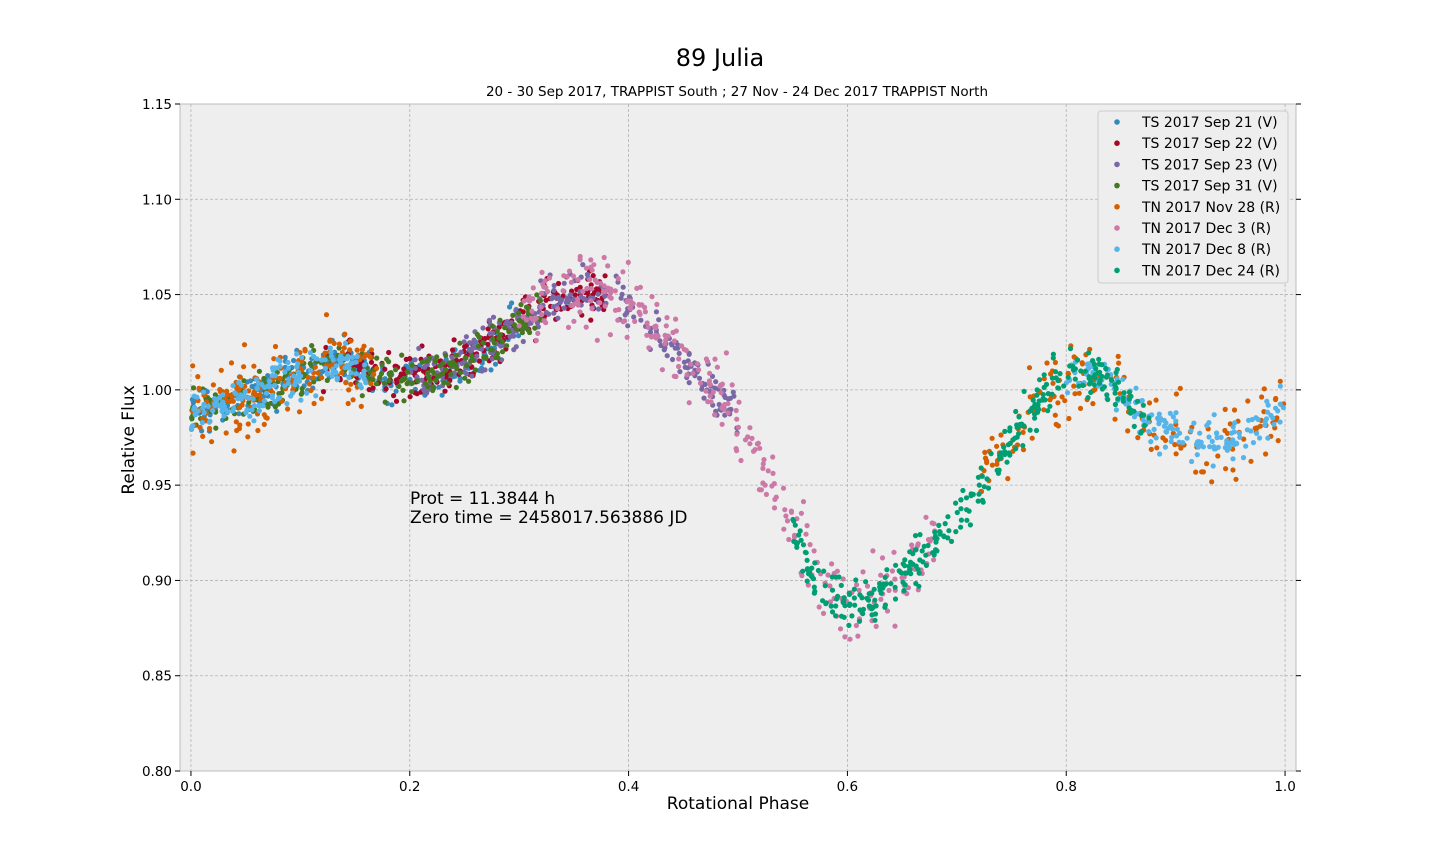 The width and height of the screenshot is (1440, 866). Describe the element at coordinates (1196, 165) in the screenshot. I see `legend-entry: TS 2017 Sep 23 (V)` at that location.